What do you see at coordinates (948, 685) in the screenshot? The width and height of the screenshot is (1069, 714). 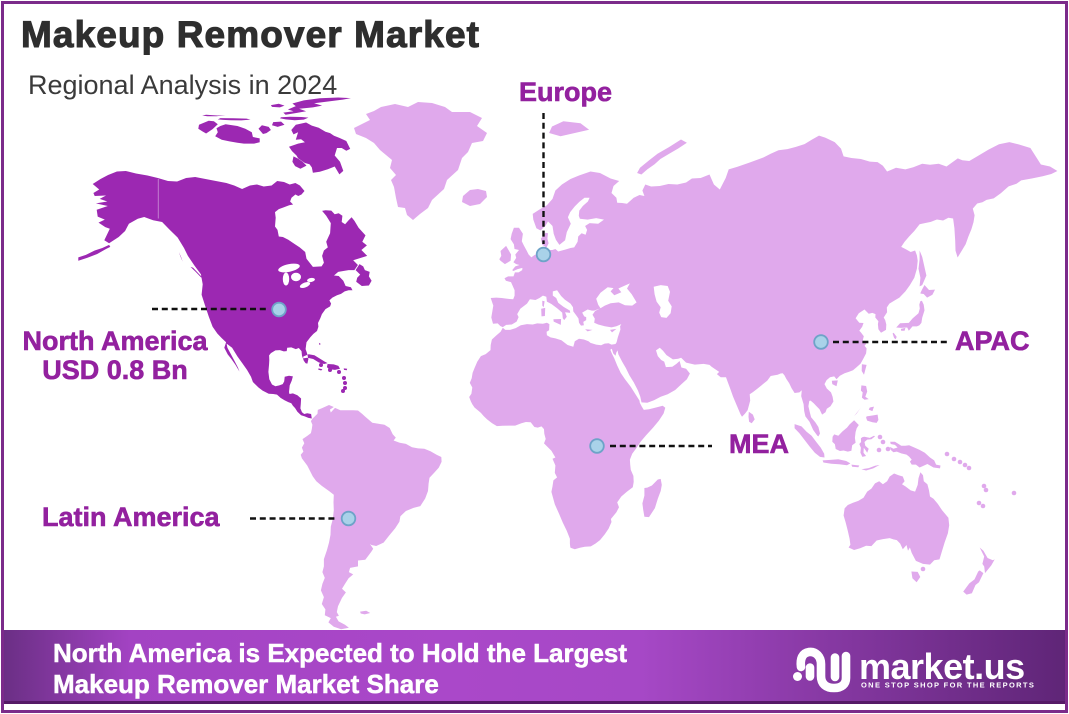 I see `svg-text: ONE STOP SHOP FOR THE REPORTS` at bounding box center [948, 685].